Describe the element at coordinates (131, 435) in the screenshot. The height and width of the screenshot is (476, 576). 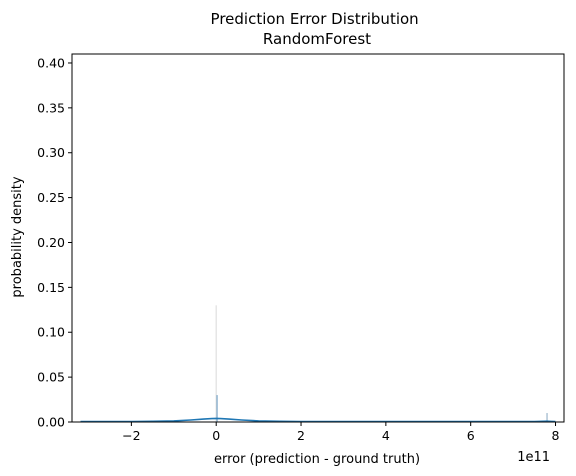
I see `x-tick-label: −2` at that location.